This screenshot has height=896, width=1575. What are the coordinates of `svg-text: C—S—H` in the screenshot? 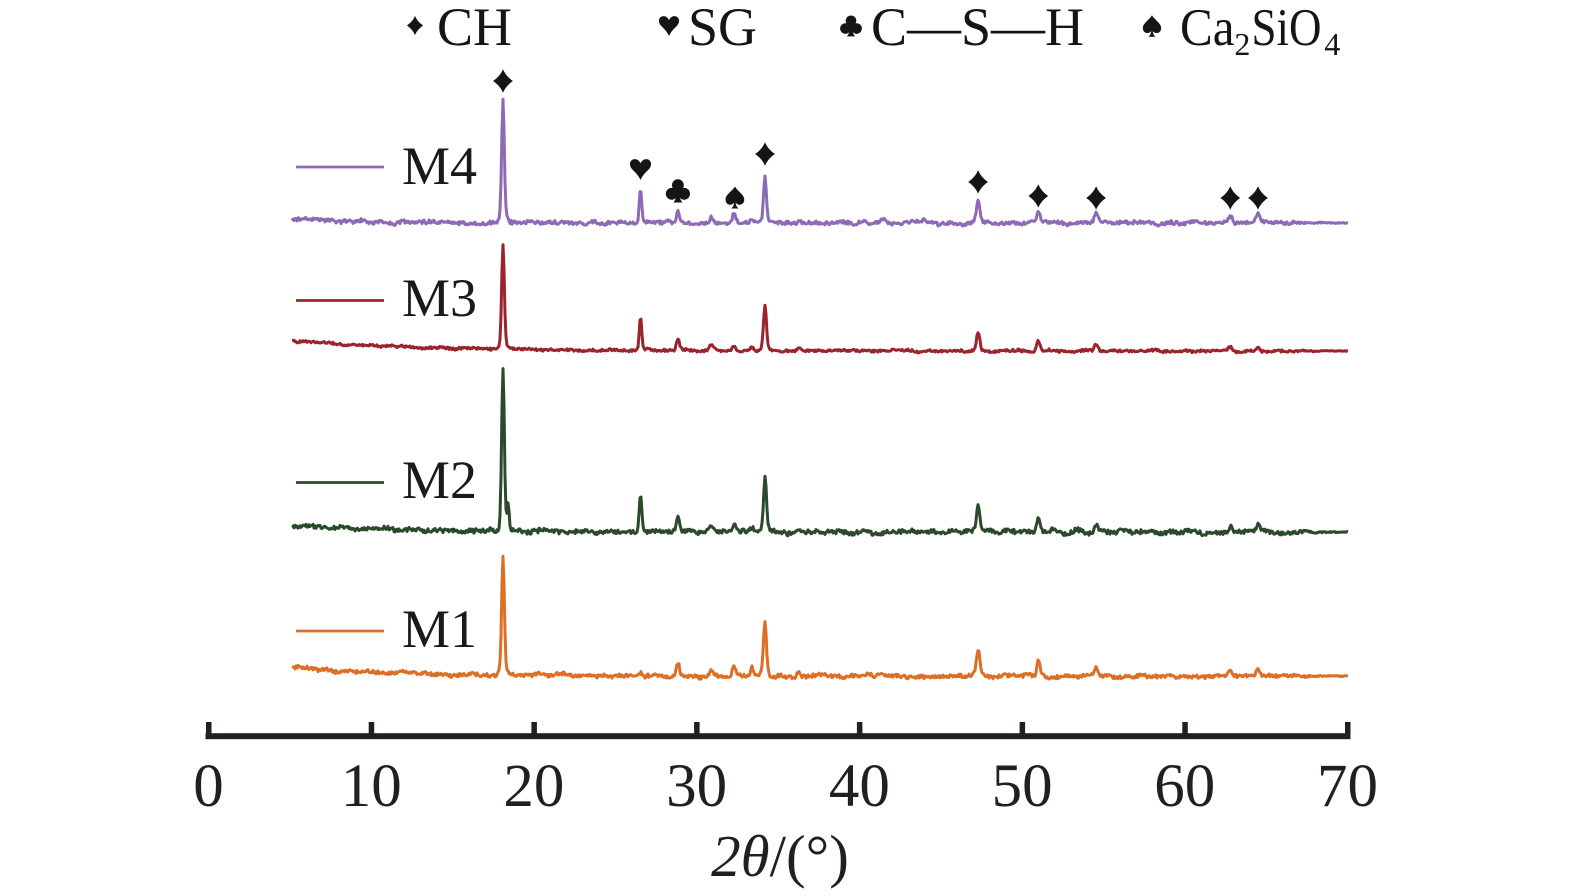 It's located at (977, 28).